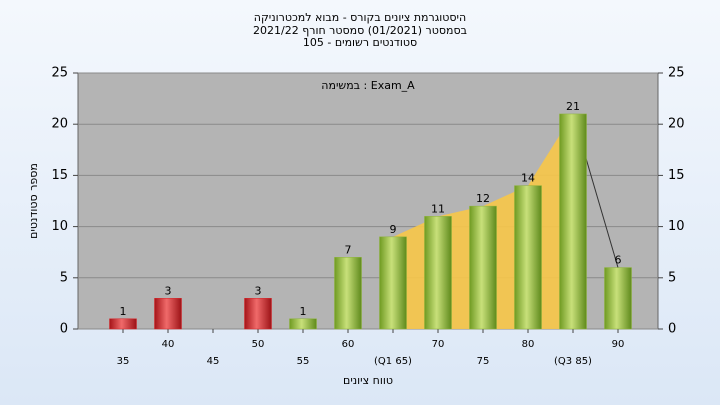  What do you see at coordinates (676, 73) in the screenshot?
I see `y2-tick-label: 25` at bounding box center [676, 73].